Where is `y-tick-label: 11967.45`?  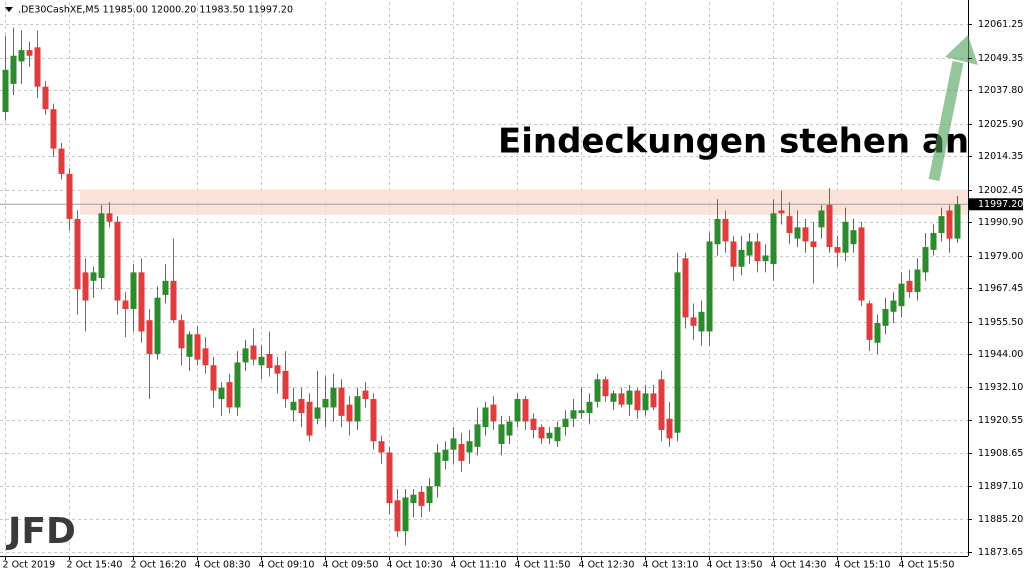 y-tick-label: 11967.45 is located at coordinates (1000, 288).